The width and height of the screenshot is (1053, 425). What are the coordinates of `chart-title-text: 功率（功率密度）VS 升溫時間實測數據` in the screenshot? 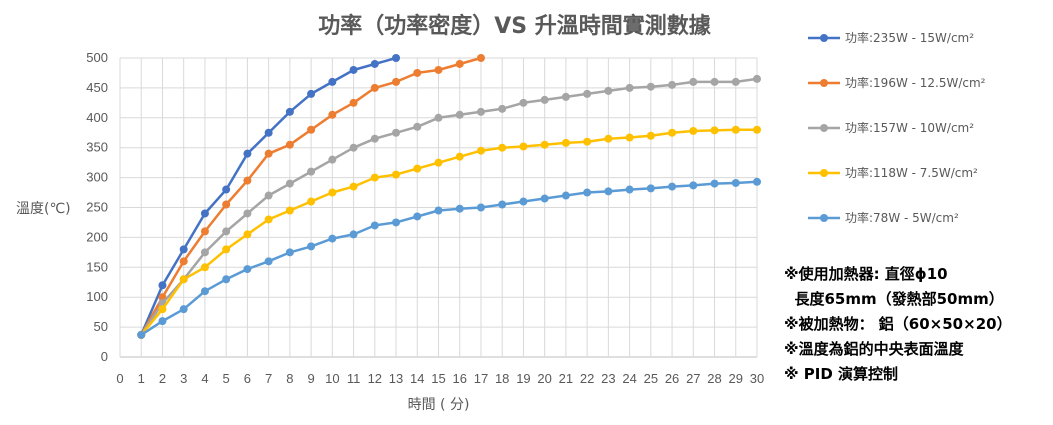 It's located at (514, 26).